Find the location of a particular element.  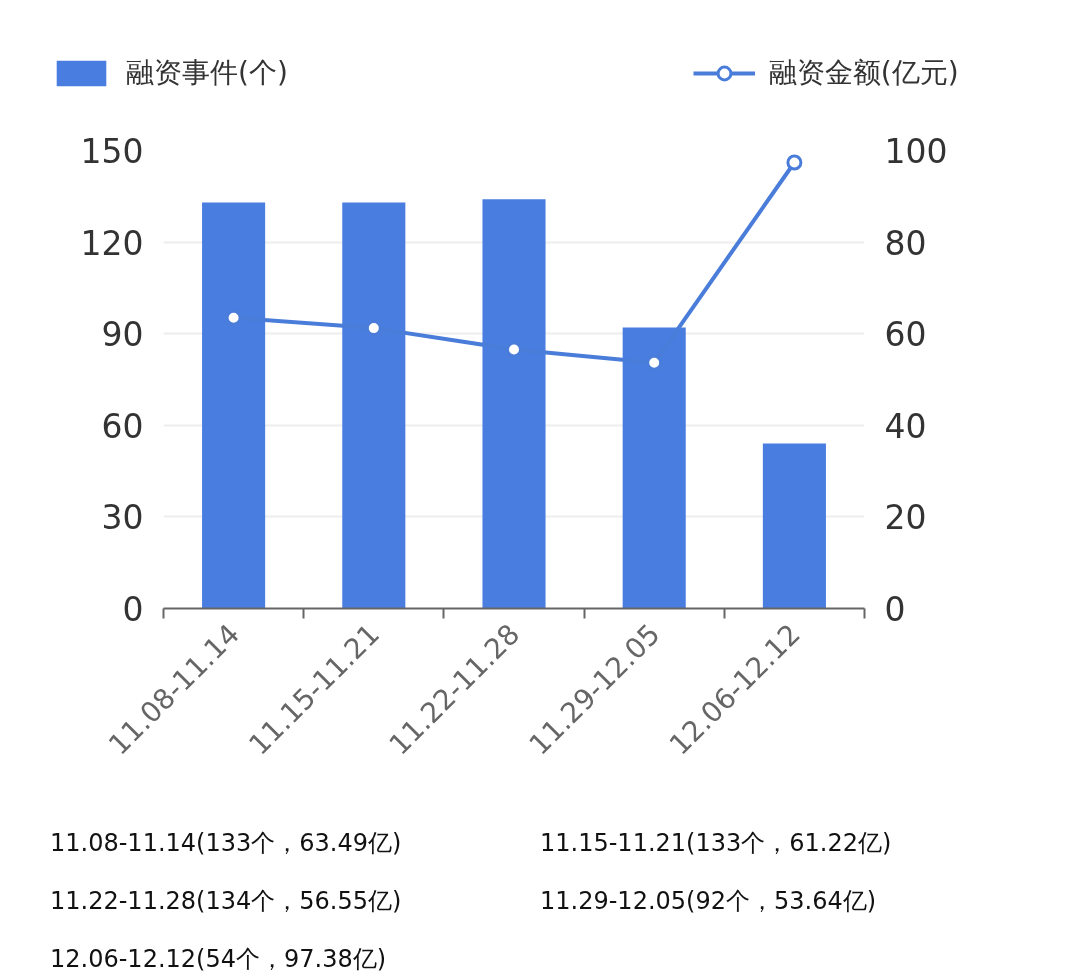

y2-tick-label: 40 is located at coordinates (905, 426).